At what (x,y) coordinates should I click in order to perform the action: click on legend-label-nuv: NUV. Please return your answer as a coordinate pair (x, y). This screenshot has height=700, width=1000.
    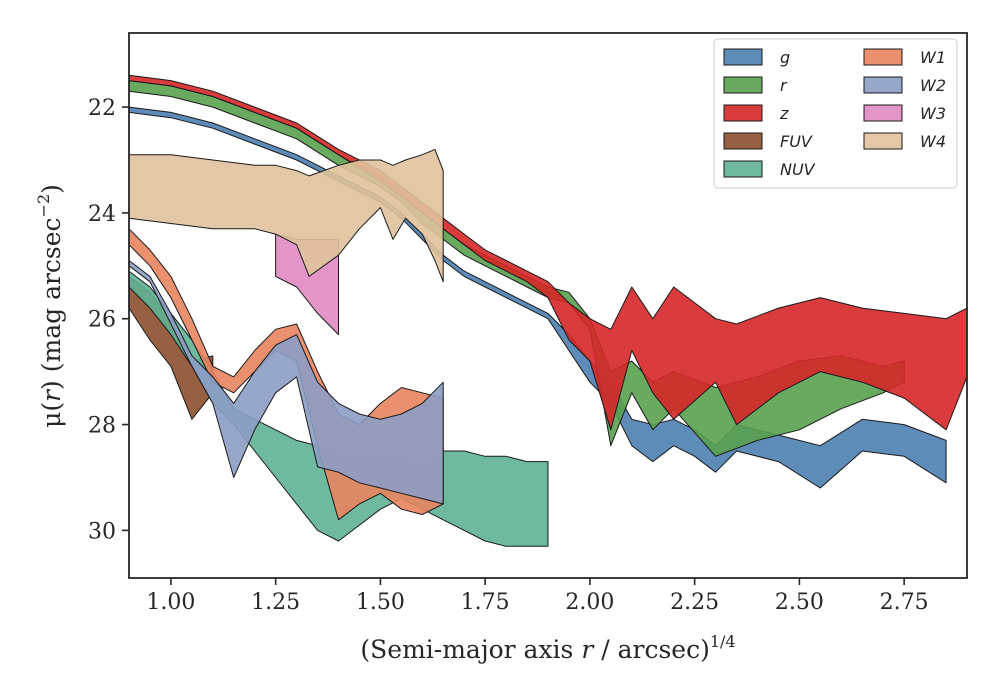
    Looking at the image, I should click on (798, 169).